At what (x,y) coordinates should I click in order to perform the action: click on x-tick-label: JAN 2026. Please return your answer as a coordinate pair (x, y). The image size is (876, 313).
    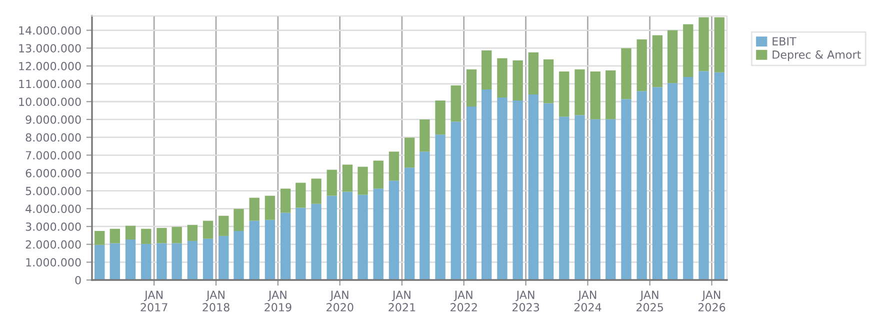
    Looking at the image, I should click on (712, 301).